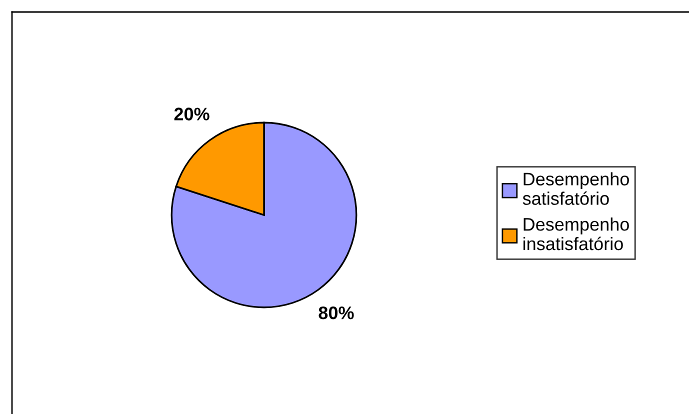 Image resolution: width=689 pixels, height=414 pixels. What do you see at coordinates (575, 188) in the screenshot?
I see `legend-label: Desempenho satisfatório` at bounding box center [575, 188].